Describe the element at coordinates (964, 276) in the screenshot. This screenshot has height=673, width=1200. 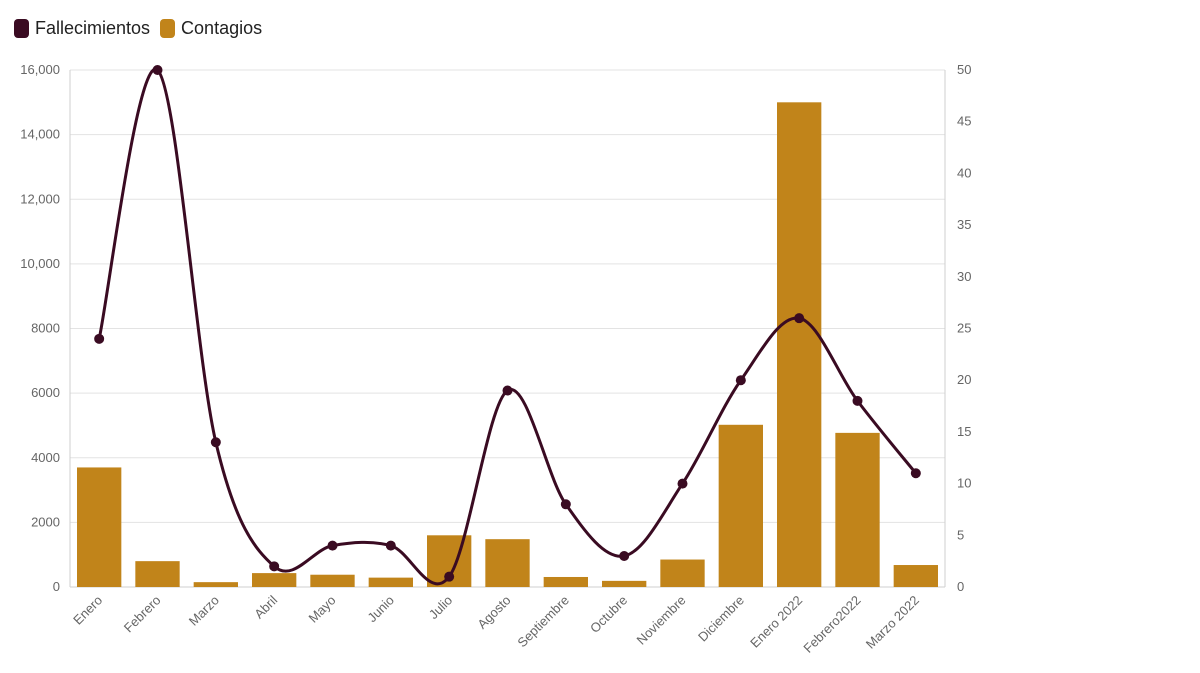
I see `y-right-tick-label: 30` at that location.